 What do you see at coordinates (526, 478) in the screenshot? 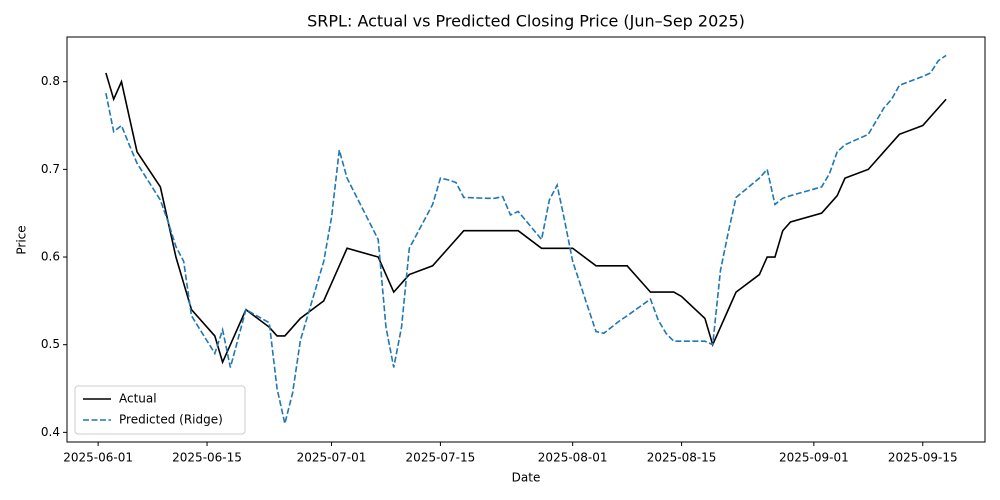
I see `x-axis-label: Date` at bounding box center [526, 478].